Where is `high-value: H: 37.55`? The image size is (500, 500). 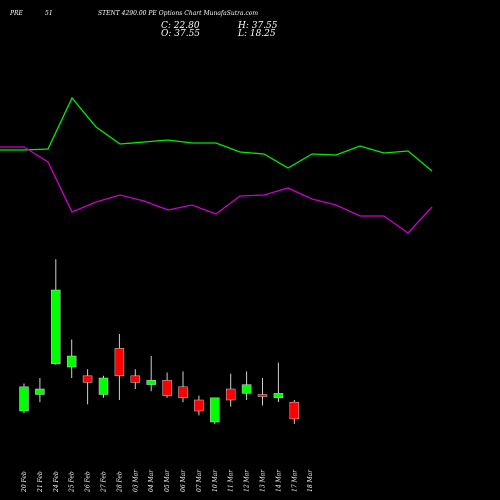 high-value: H: 37.55 is located at coordinates (258, 26).